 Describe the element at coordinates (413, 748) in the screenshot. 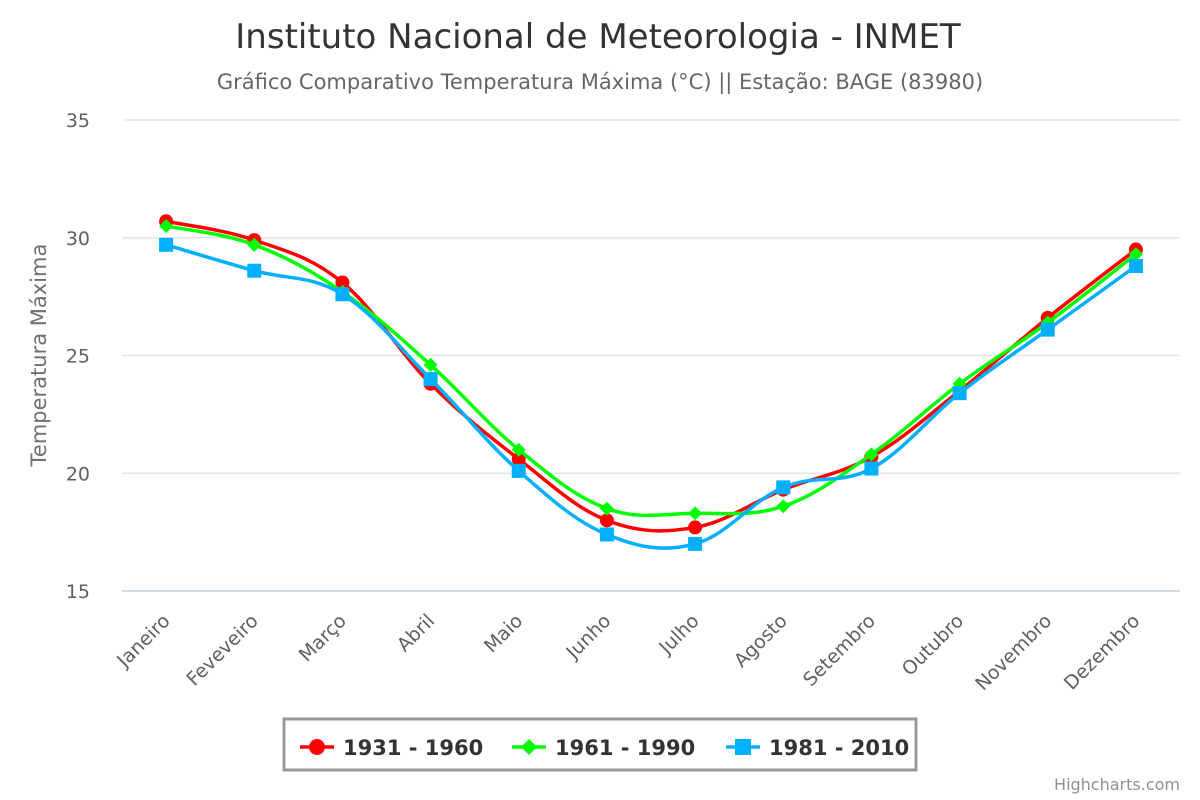

I see `legend-label: 1931 - 1960` at that location.